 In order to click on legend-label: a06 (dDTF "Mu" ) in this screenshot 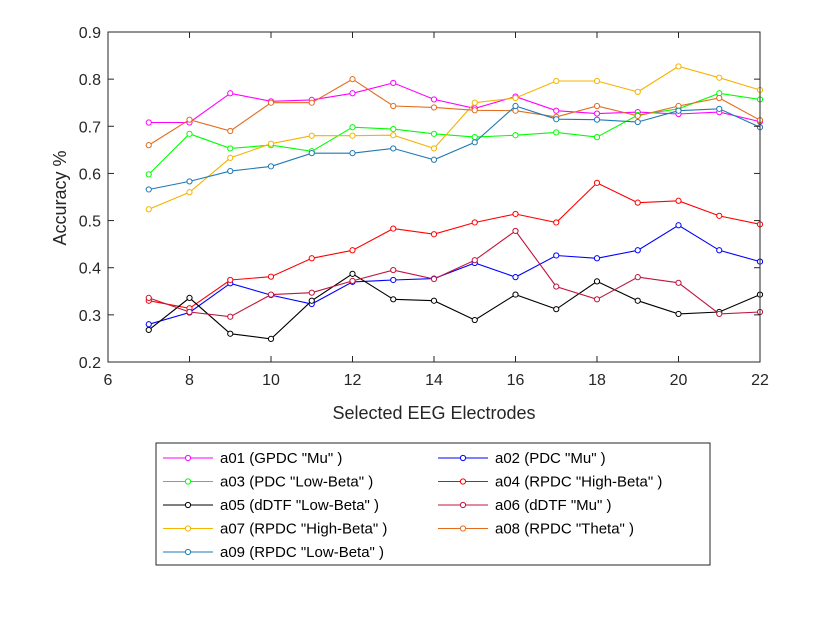, I will do `click(553, 505)`.